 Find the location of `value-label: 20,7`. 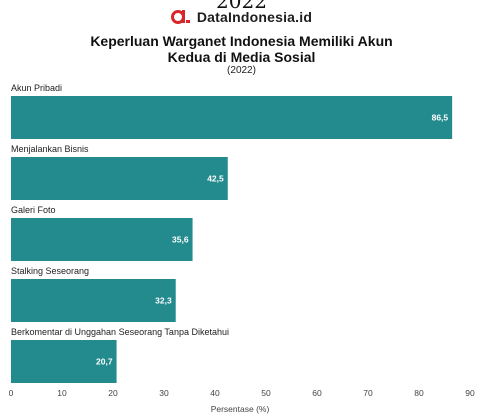

value-label: 20,7 is located at coordinates (104, 362).